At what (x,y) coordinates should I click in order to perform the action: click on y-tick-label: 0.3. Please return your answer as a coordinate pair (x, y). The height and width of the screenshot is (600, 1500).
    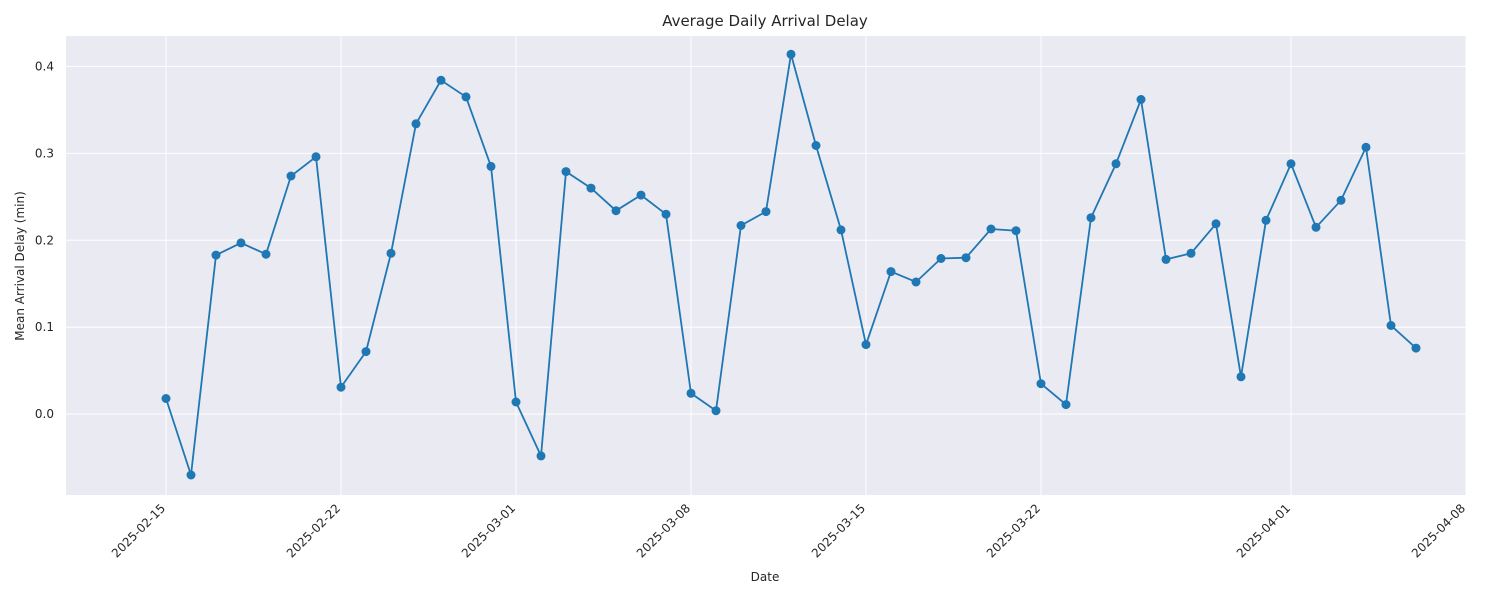
    Looking at the image, I should click on (44, 153).